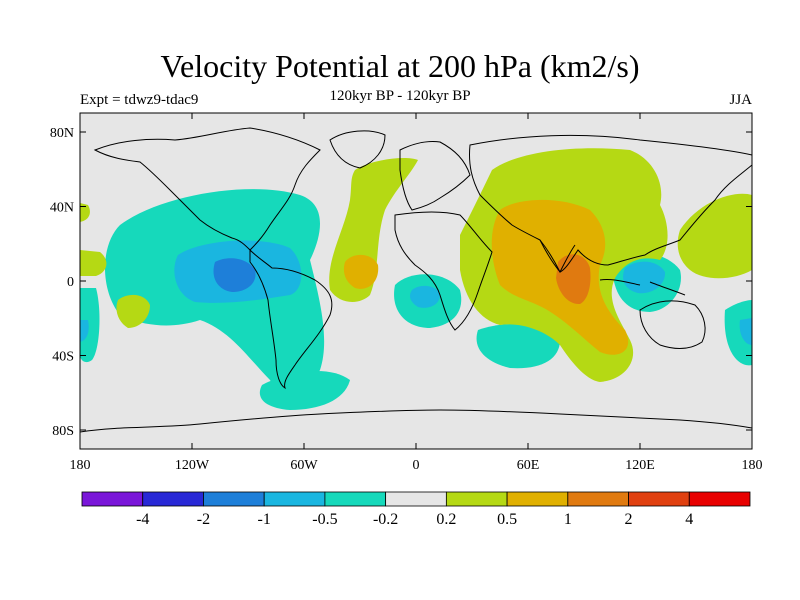  I want to click on coastline-south-america, so click(291, 319).